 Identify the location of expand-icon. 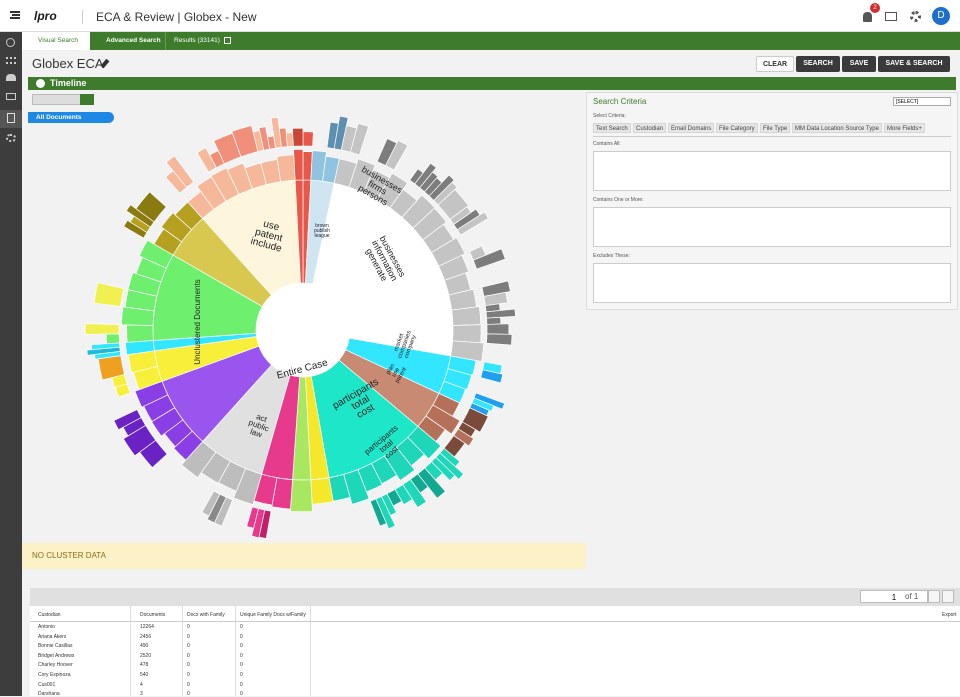
(40, 83).